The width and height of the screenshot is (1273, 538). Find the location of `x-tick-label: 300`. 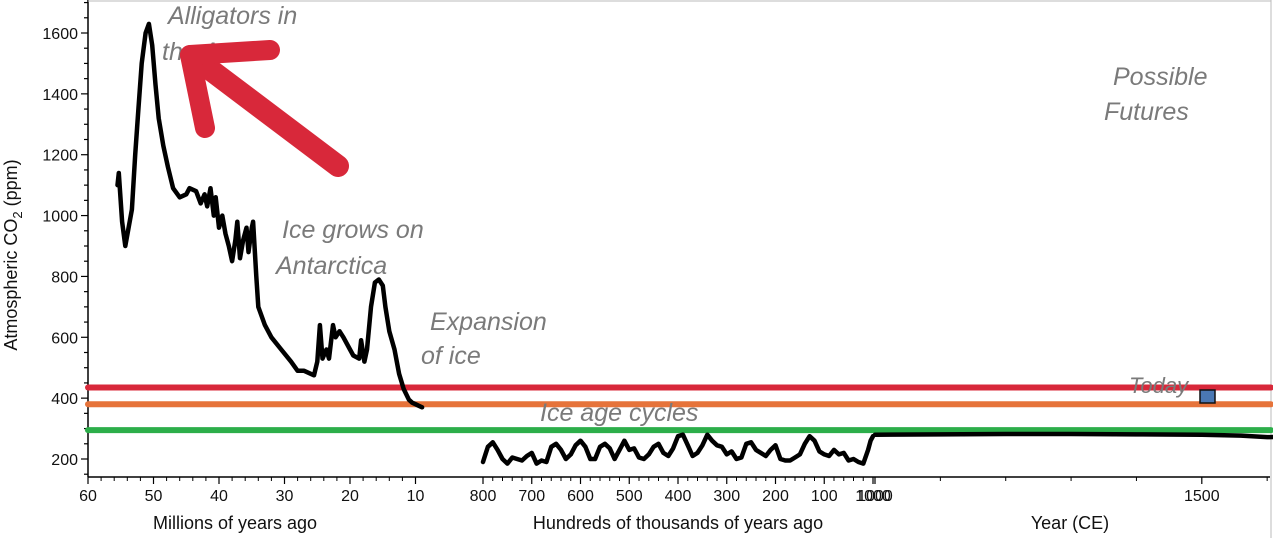

x-tick-label: 300 is located at coordinates (726, 496).